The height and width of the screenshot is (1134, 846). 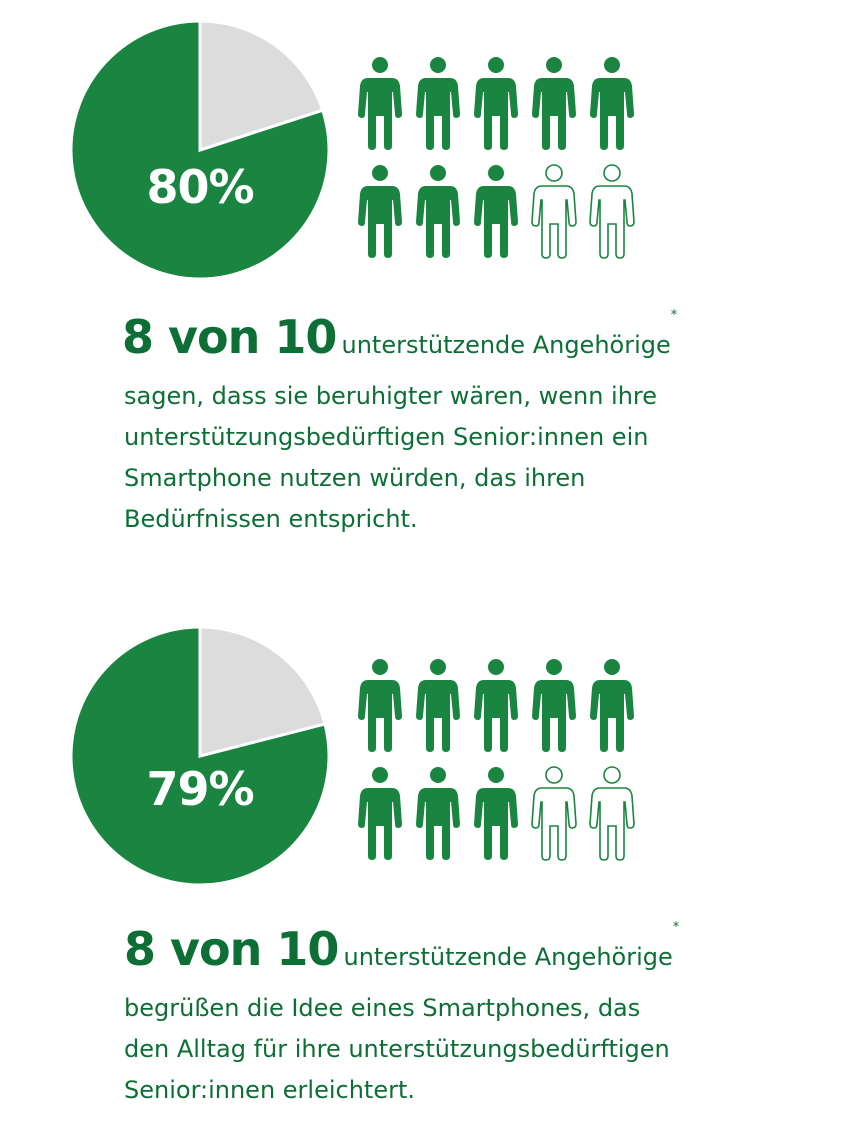 I want to click on headline-big-2: 8 von 10, so click(x=231, y=949).